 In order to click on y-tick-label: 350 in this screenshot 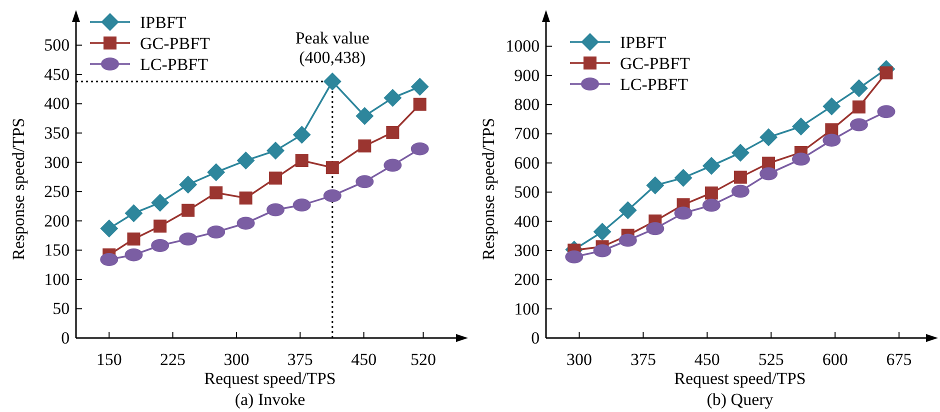, I will do `click(57, 132)`.